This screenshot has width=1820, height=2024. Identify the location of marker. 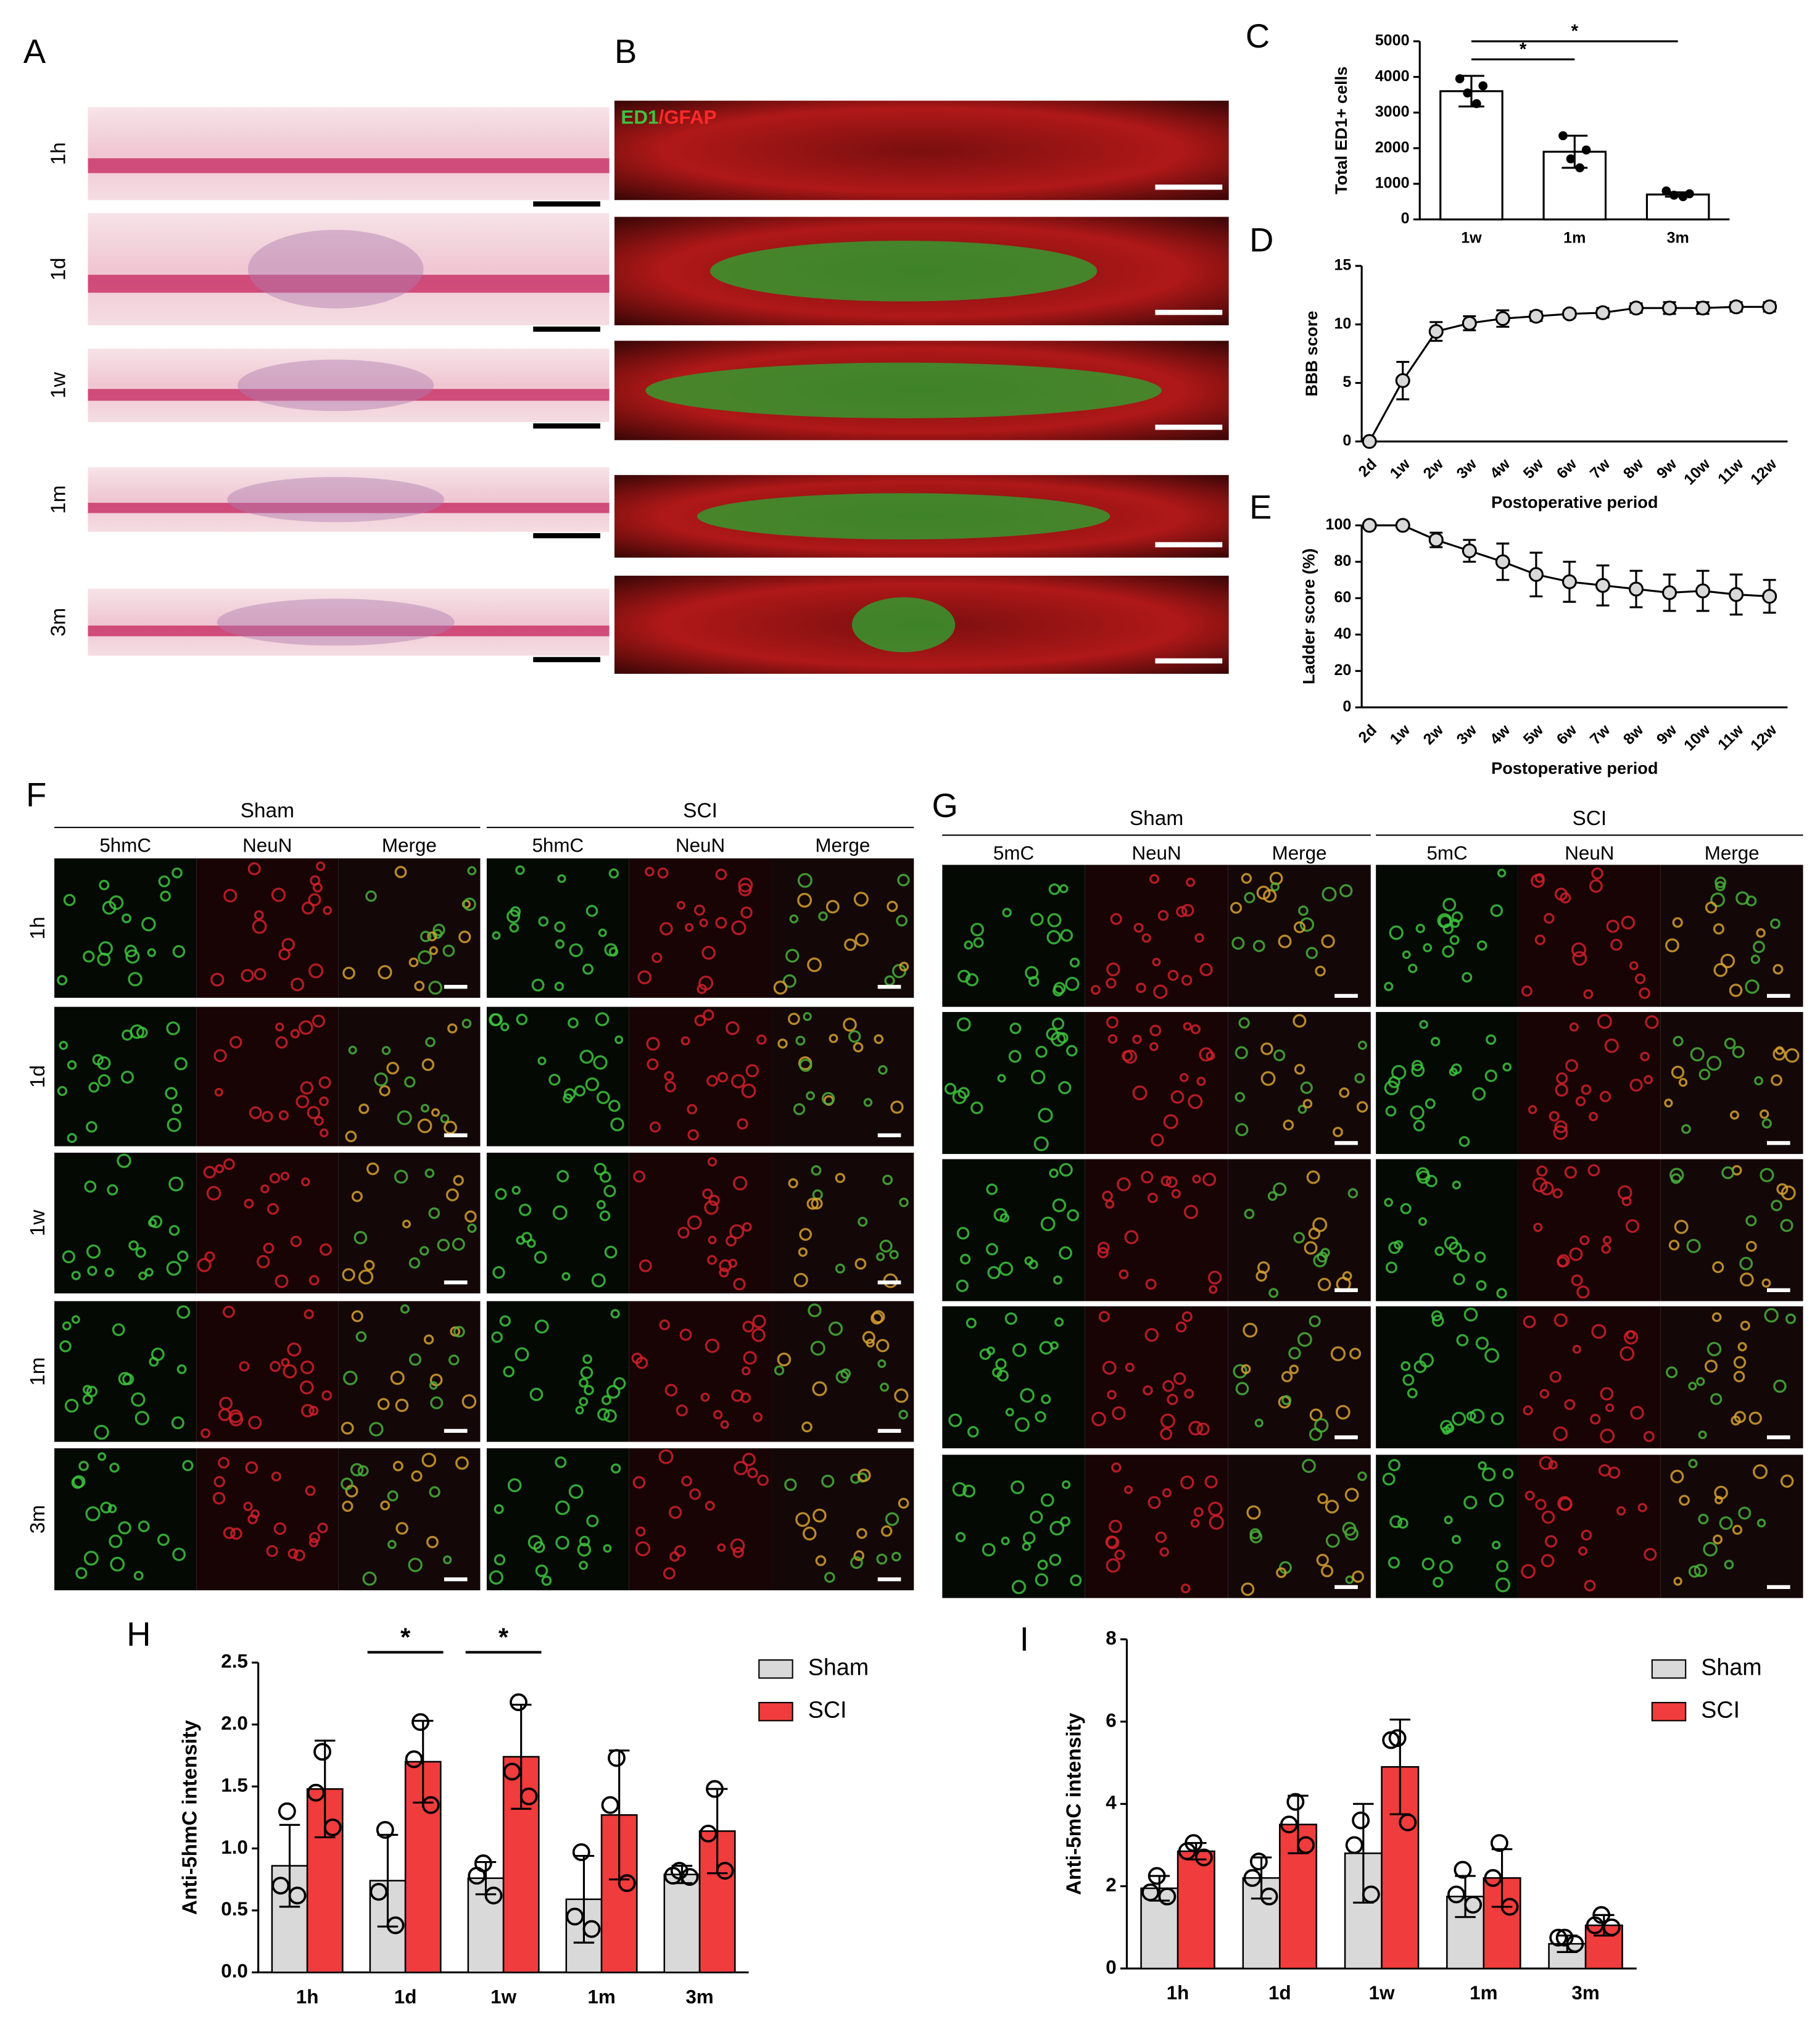
(1770, 307).